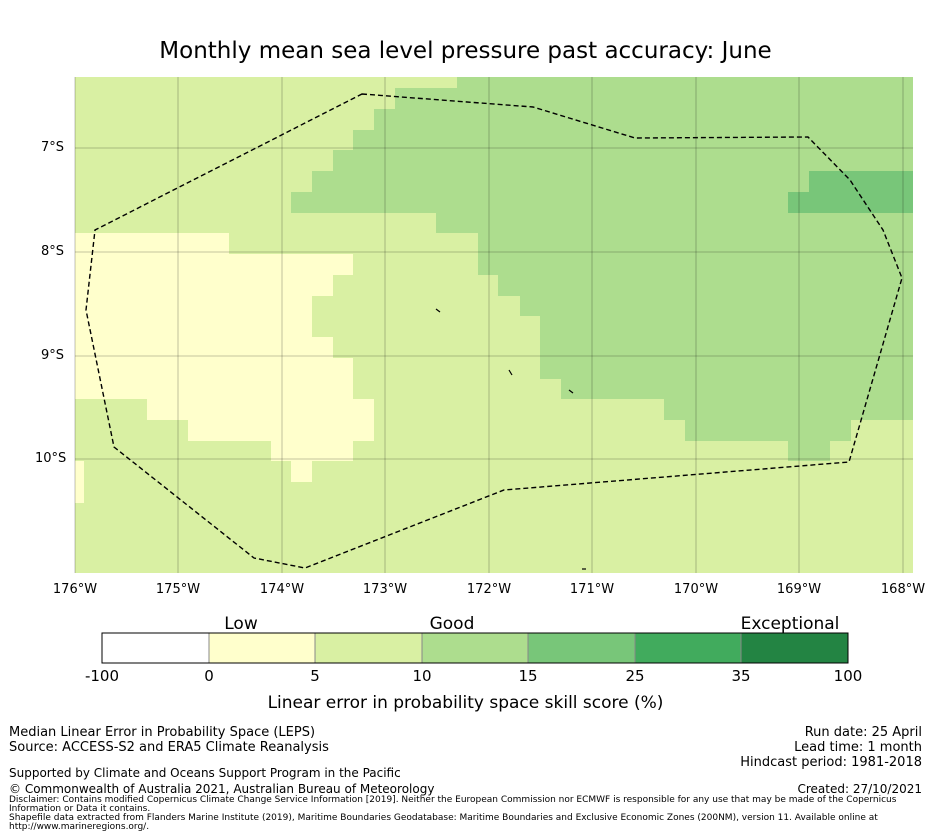  Describe the element at coordinates (635, 676) in the screenshot. I see `colorbar-tick: 25` at that location.